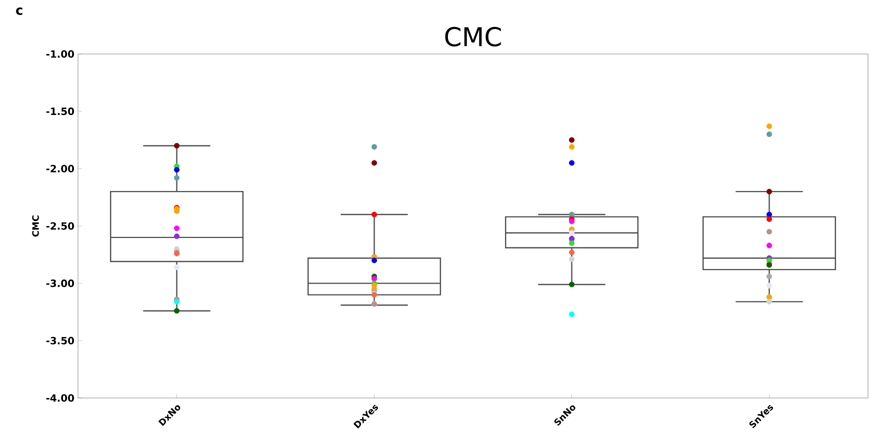 The image size is (869, 440). I want to click on chart-title: CMC, so click(473, 36).